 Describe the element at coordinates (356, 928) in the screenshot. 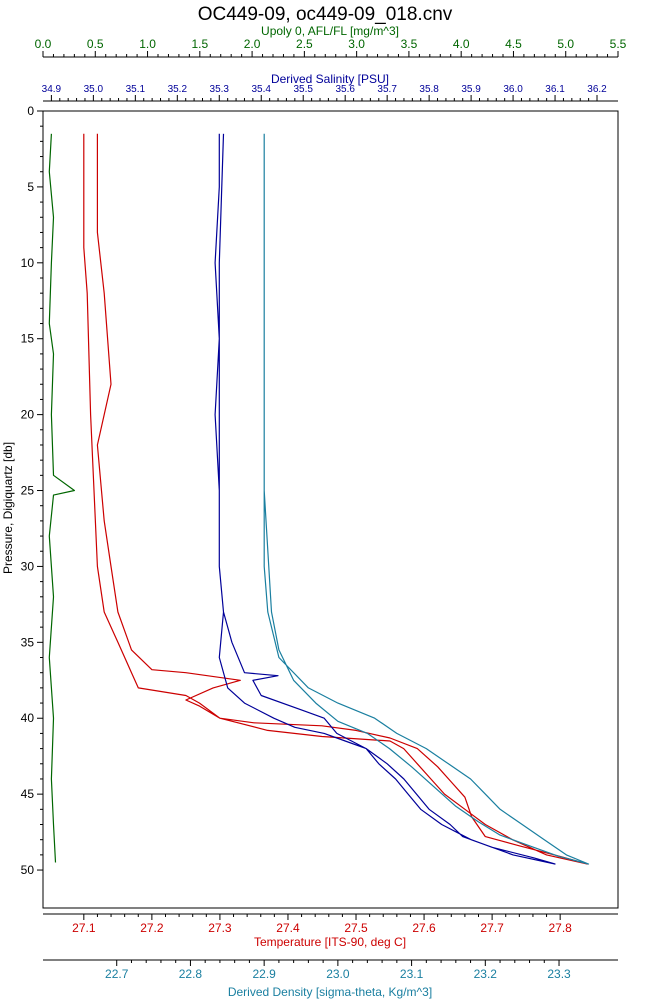

I see `temperature-tick-label: 27.5` at that location.